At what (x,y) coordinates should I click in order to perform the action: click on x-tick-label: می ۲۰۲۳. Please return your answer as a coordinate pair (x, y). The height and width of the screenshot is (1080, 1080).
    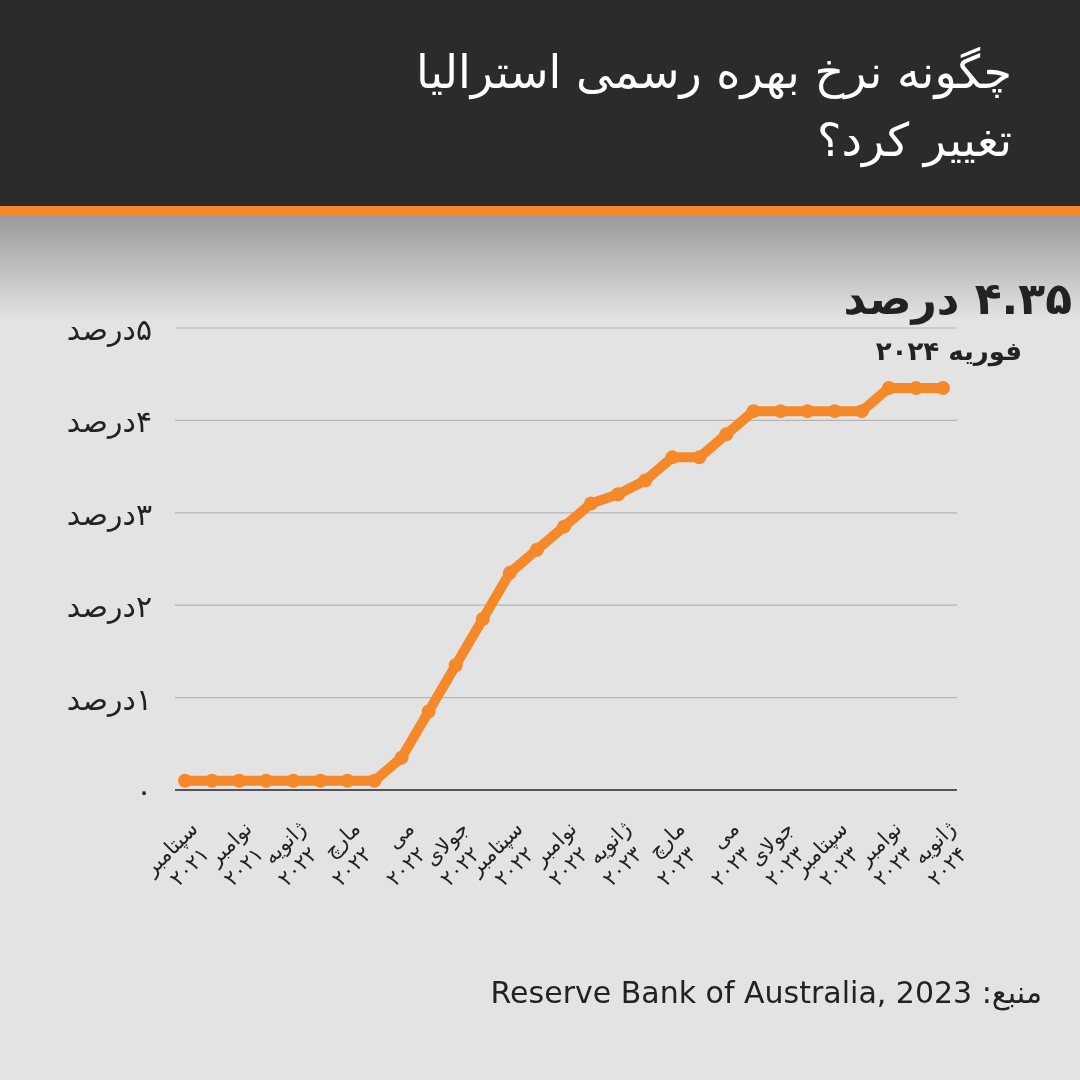
    Looking at the image, I should click on (731, 853).